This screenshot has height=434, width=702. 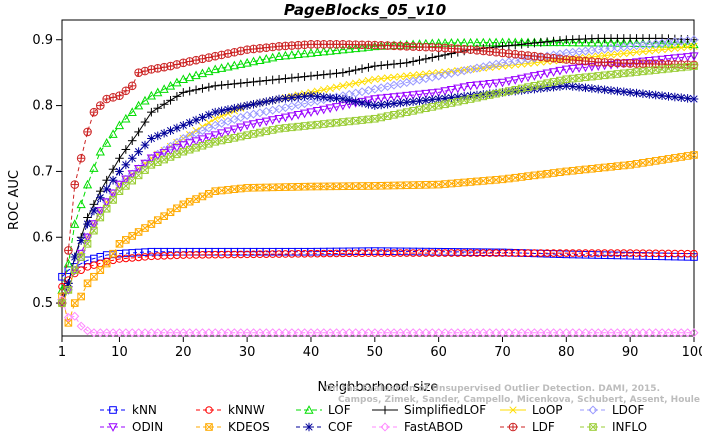 What do you see at coordinates (309, 409) in the screenshot?
I see `legend-marker-lof` at bounding box center [309, 409].